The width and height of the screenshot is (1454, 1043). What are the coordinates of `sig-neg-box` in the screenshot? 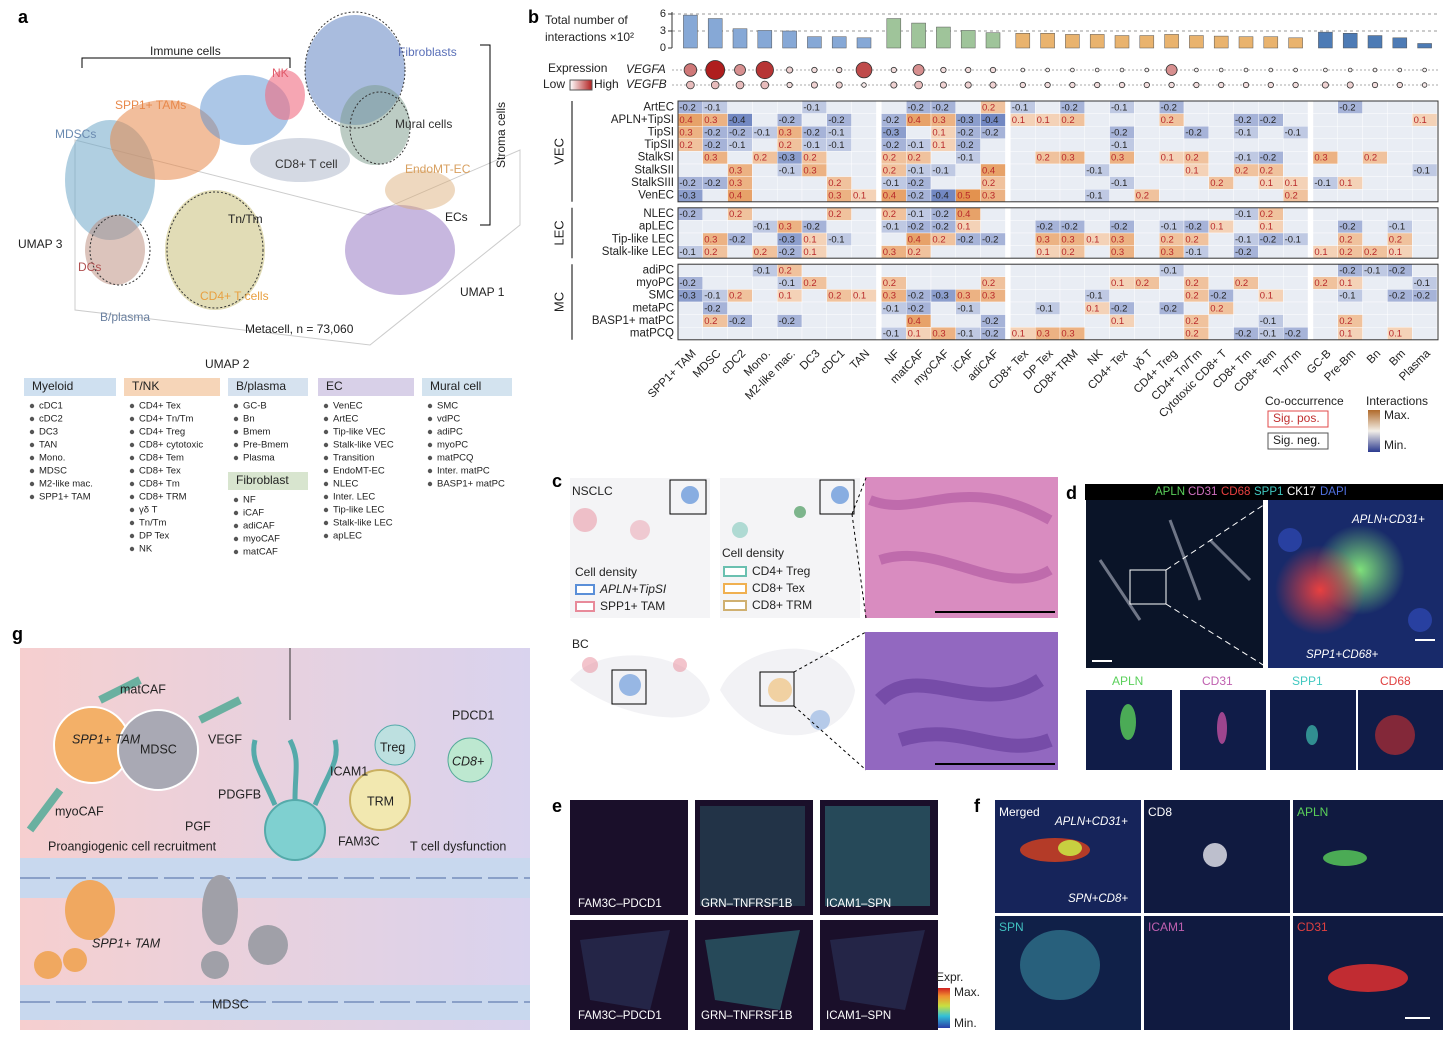 It's located at (1298, 441).